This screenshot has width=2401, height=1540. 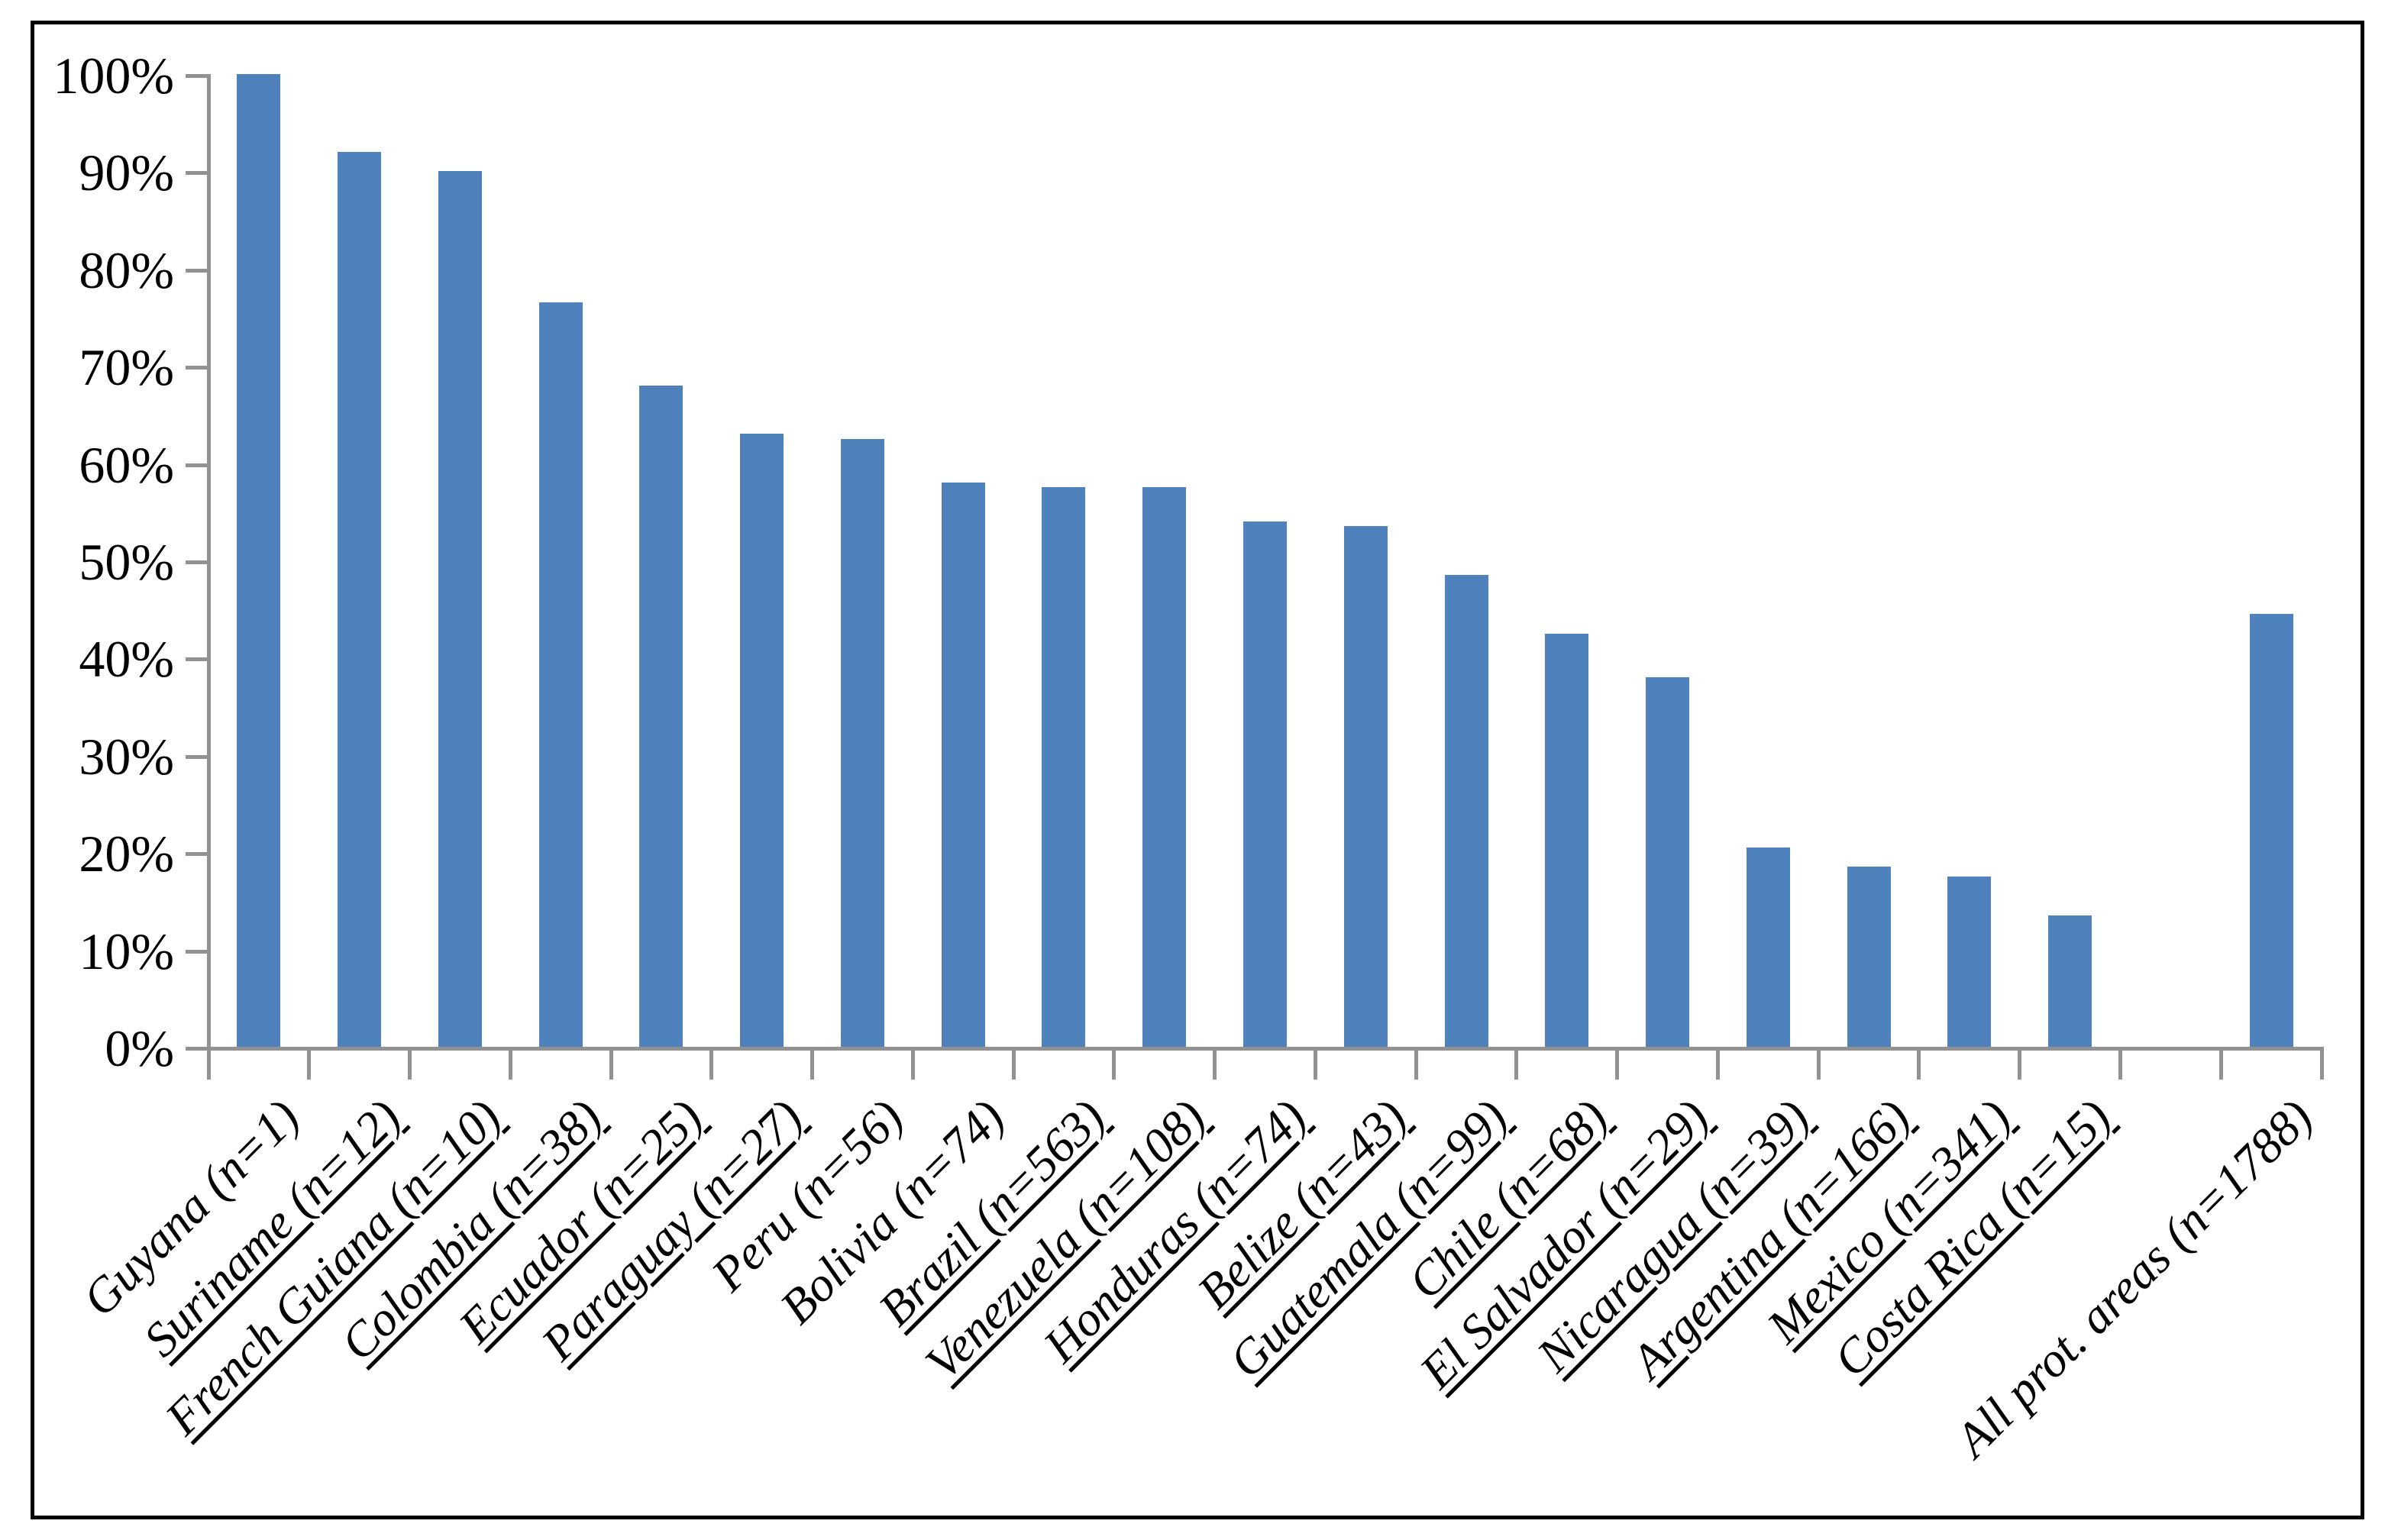 What do you see at coordinates (126, 270) in the screenshot?
I see `y-axis-label: 80%` at bounding box center [126, 270].